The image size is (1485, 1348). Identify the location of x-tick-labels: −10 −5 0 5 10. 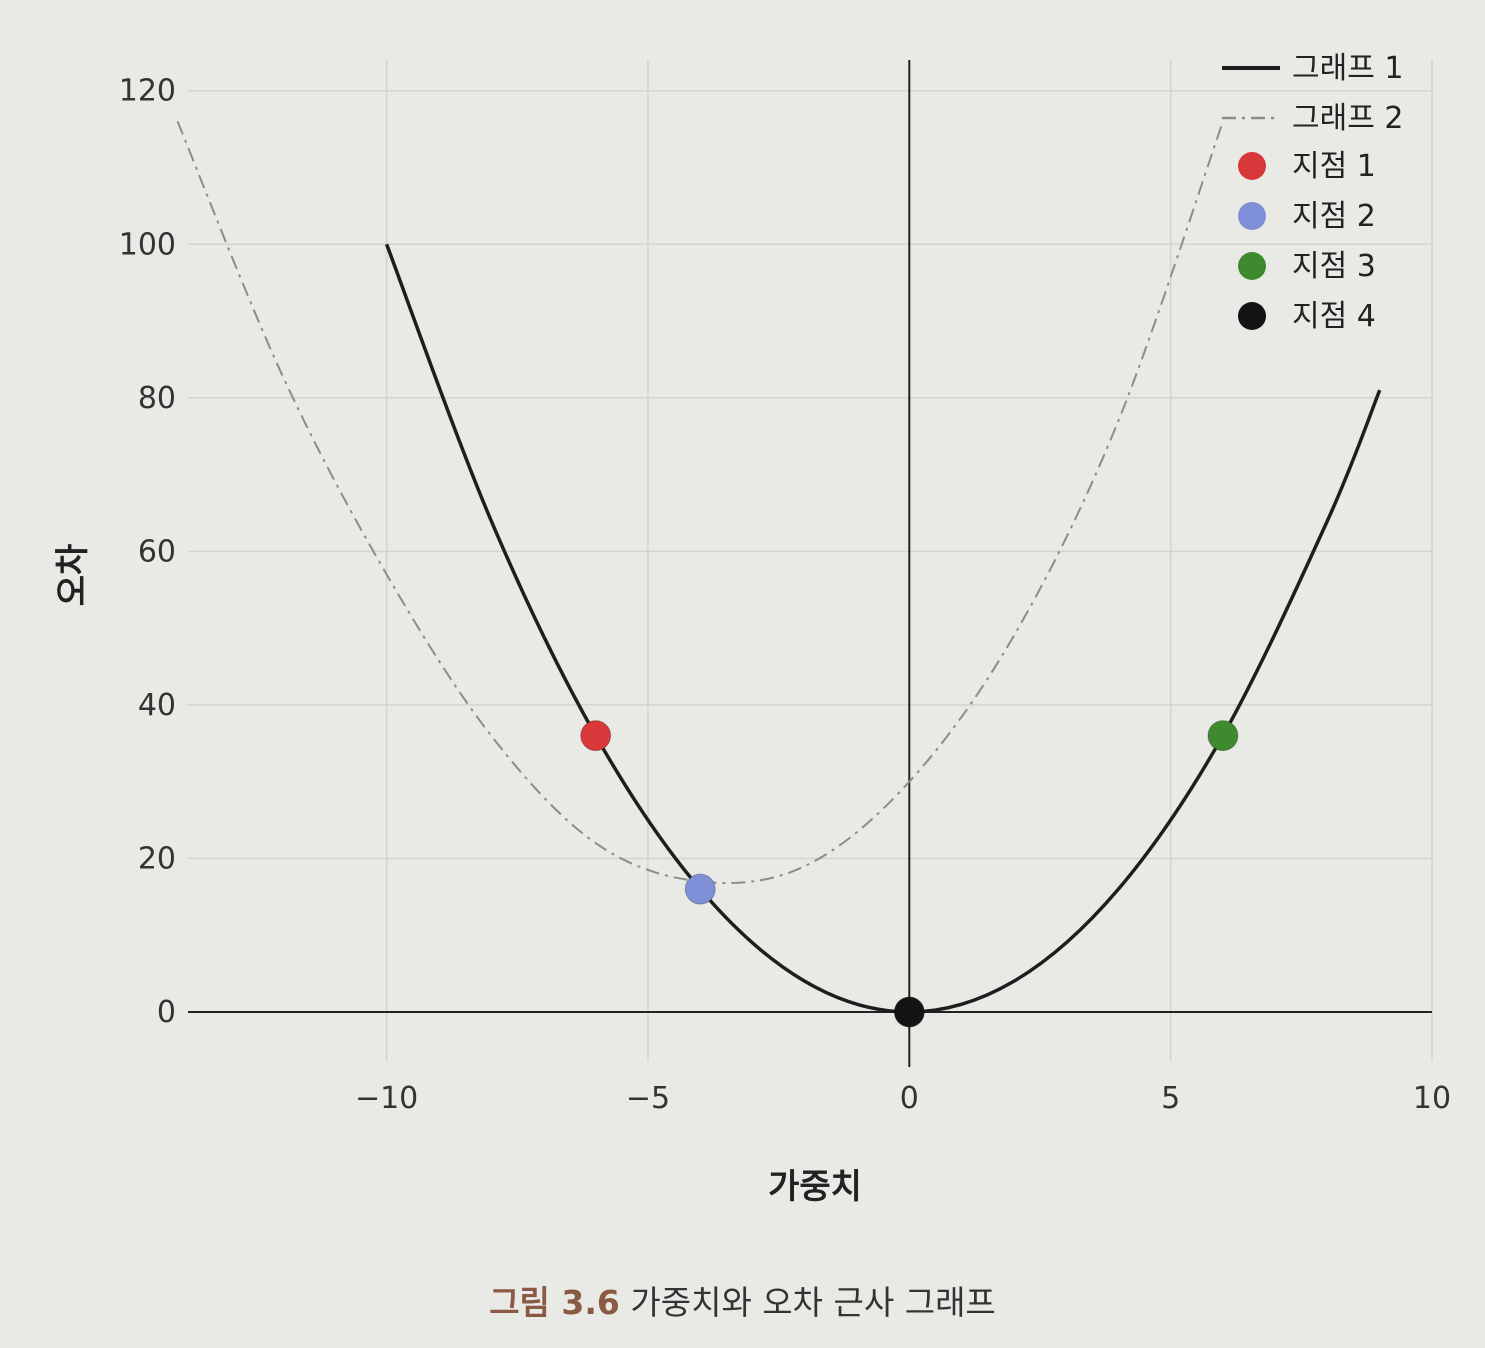
(903, 1098).